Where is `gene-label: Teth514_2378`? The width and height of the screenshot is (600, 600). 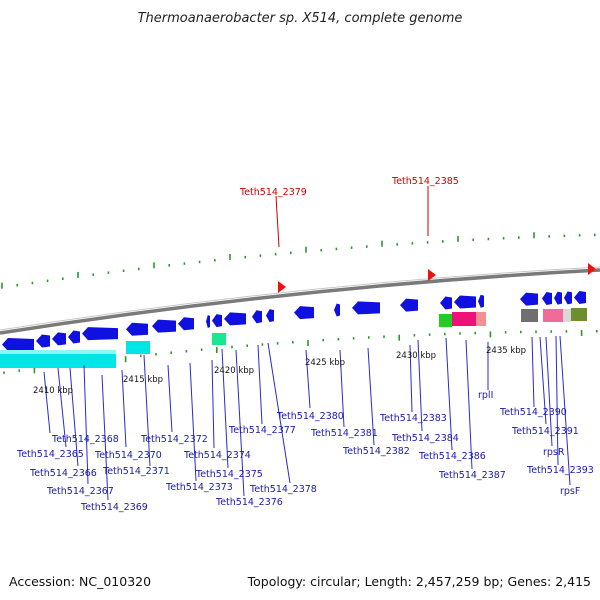
gene-label: Teth514_2378 is located at coordinates (283, 489).